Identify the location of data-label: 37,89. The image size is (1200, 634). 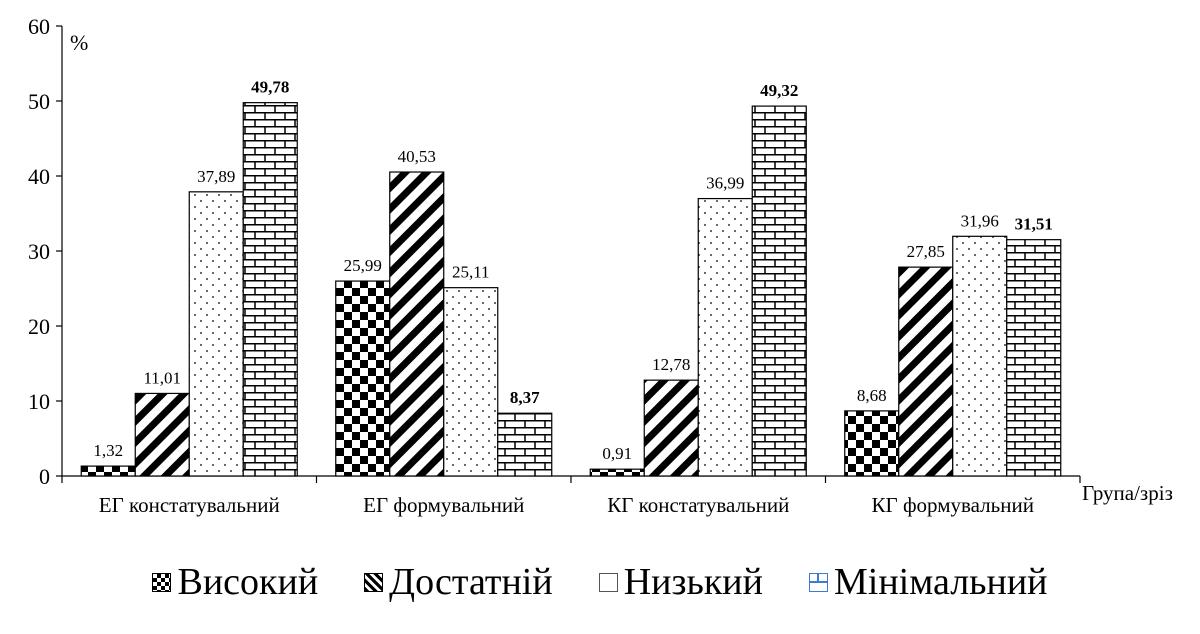
(216, 176).